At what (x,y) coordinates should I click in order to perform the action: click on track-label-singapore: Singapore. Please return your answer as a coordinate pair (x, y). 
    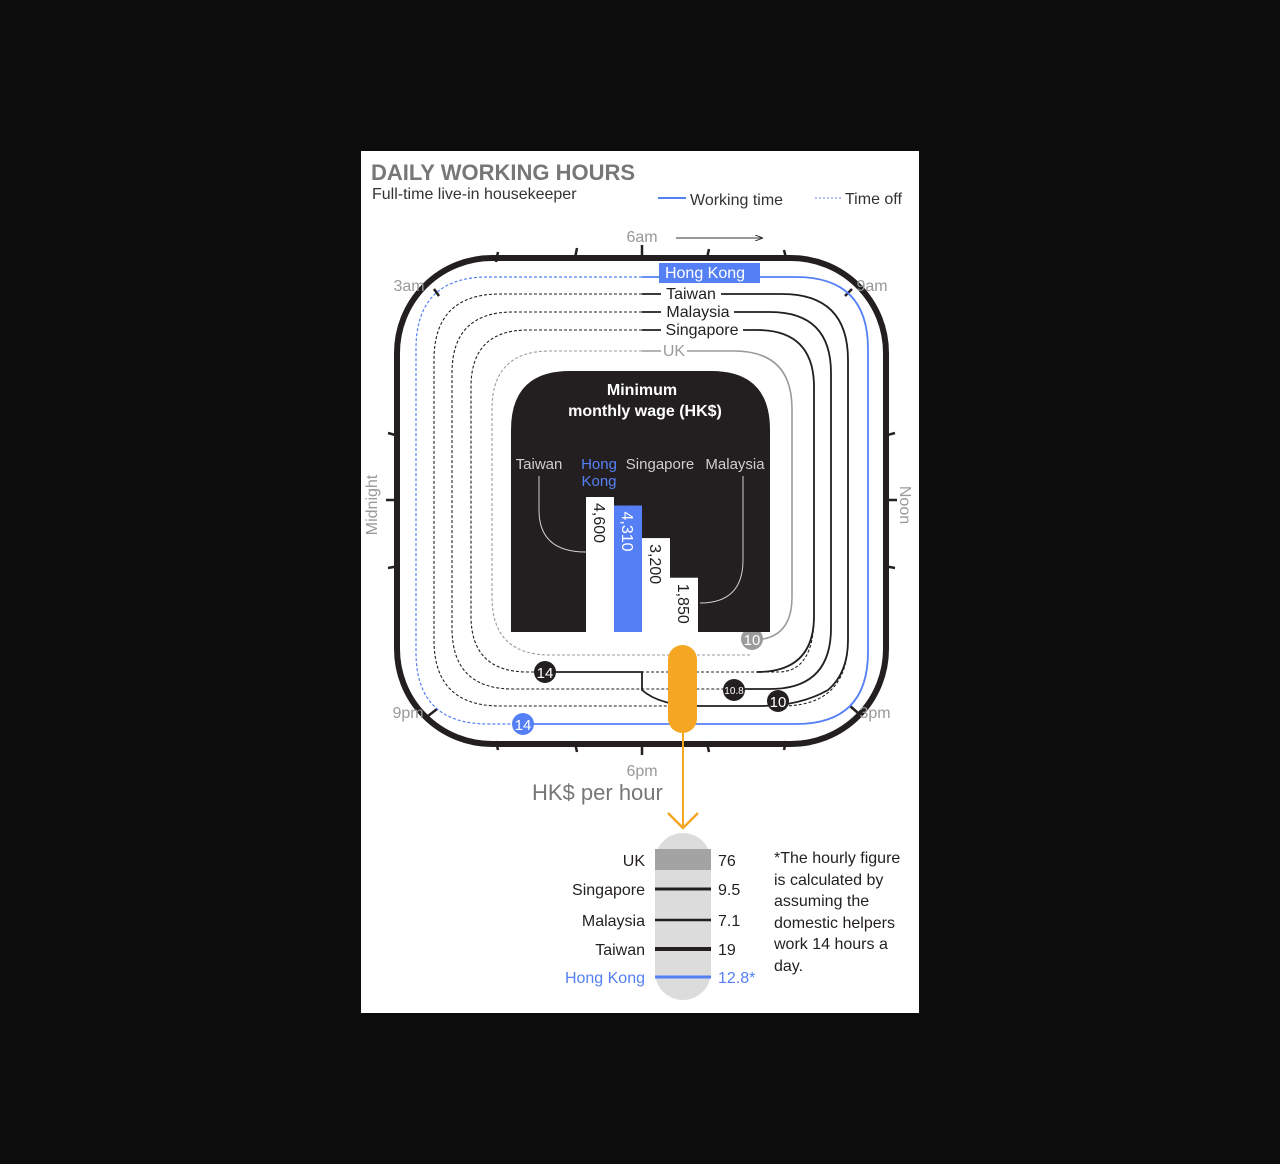
    Looking at the image, I should click on (702, 330).